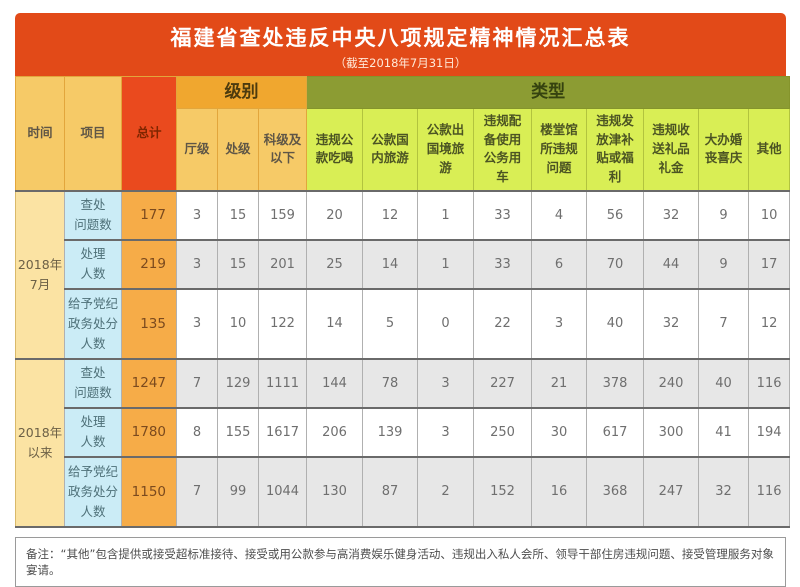 This screenshot has height=587, width=800. What do you see at coordinates (400, 63) in the screenshot?
I see `page-subtitle: （截至2018年7月31日）` at bounding box center [400, 63].